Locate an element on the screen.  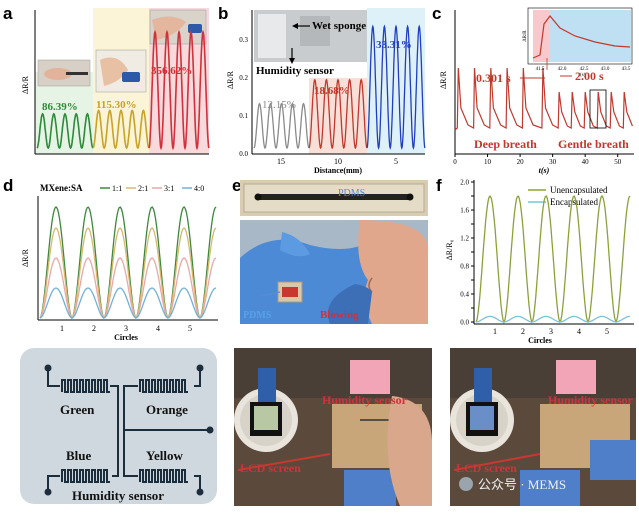
panel-b-ytick: 0.0 is located at coordinates (243, 154).